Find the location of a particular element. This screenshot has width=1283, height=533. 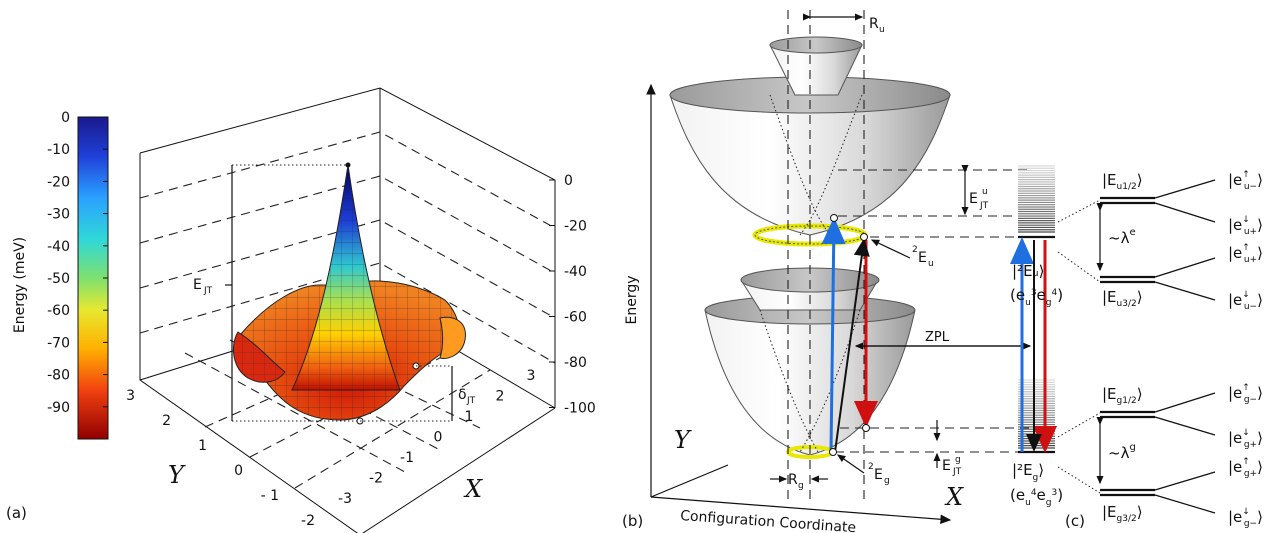

x-tick-label: 3 is located at coordinates (531, 376).